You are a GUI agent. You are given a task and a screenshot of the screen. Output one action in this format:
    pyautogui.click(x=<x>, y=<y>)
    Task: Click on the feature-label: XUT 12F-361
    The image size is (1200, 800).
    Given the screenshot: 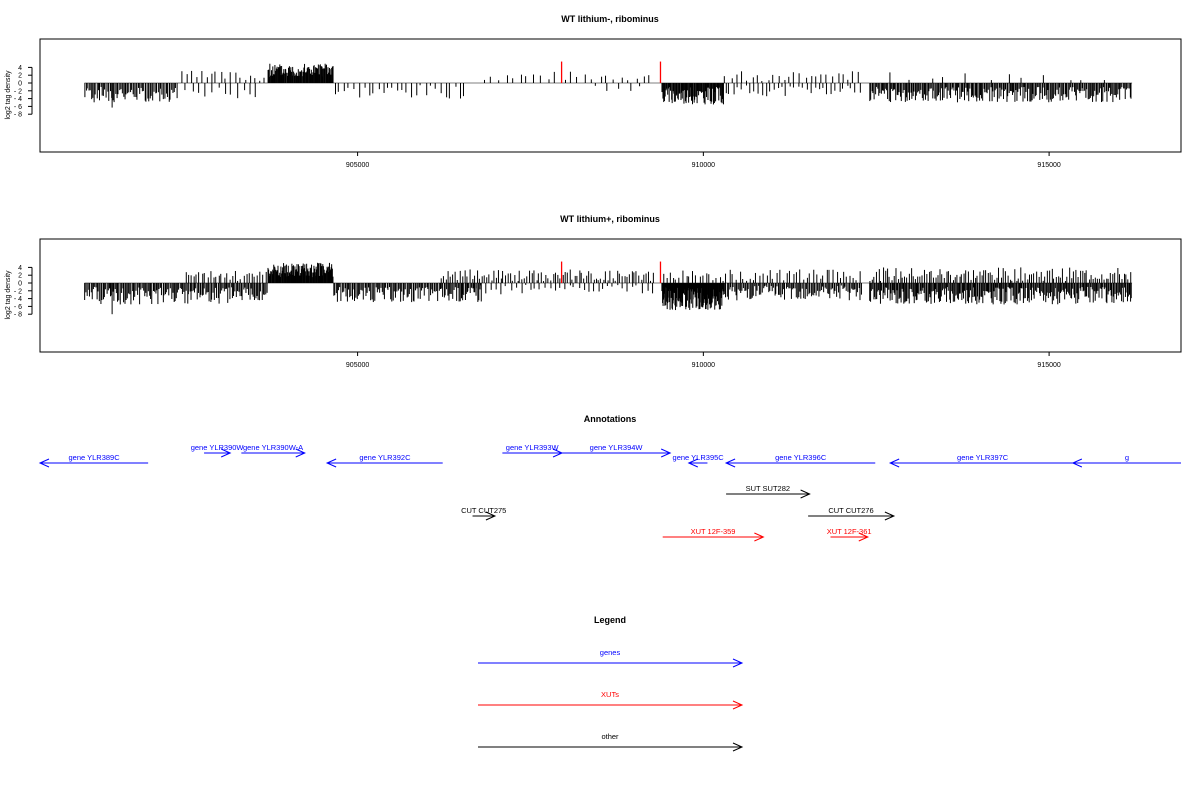 What is the action you would take?
    pyautogui.click(x=849, y=531)
    